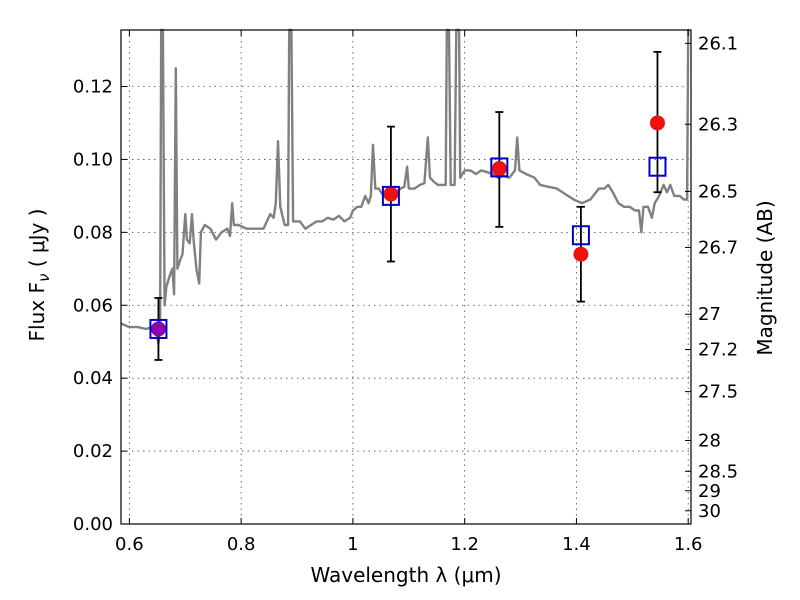 The width and height of the screenshot is (800, 600). What do you see at coordinates (93, 524) in the screenshot?
I see `y-tick-label: 0.00` at bounding box center [93, 524].